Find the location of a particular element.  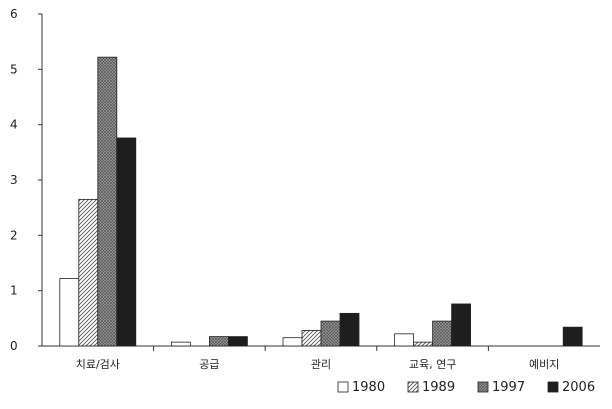

category-label: 관리 is located at coordinates (321, 364).